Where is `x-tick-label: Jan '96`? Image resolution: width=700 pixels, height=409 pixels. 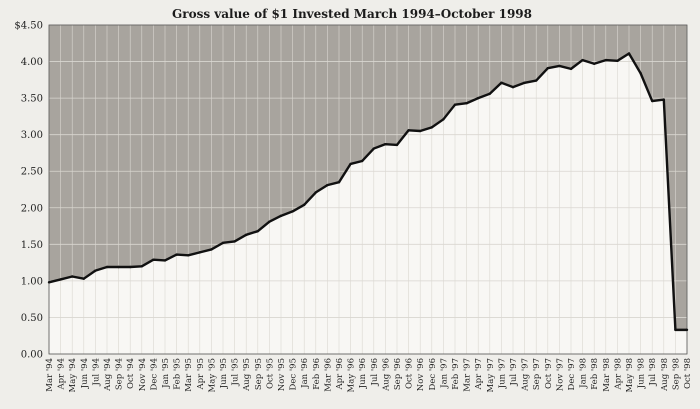
x-tick-label: Jan '96 is located at coordinates (305, 373).